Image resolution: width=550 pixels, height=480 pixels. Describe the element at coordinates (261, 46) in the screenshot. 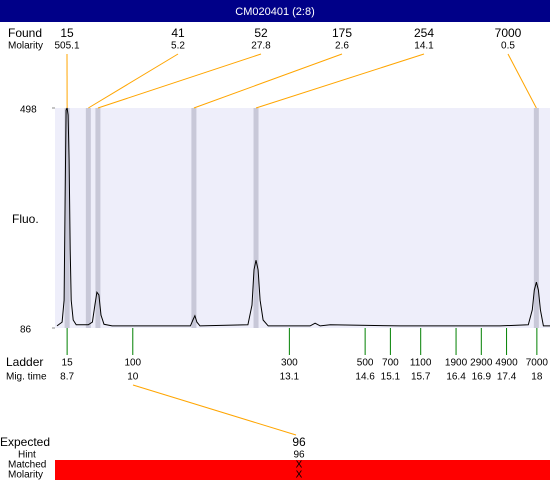

I see `found-molarity: 27.8` at that location.